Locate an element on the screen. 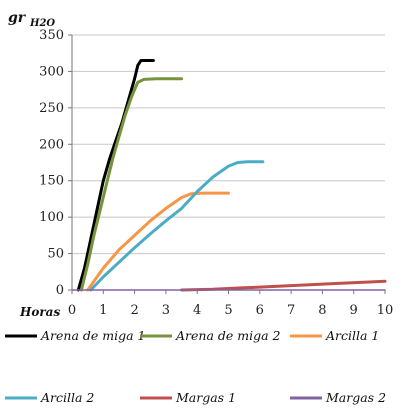 The height and width of the screenshot is (413, 400). x-tick-label: 5 is located at coordinates (228, 310).